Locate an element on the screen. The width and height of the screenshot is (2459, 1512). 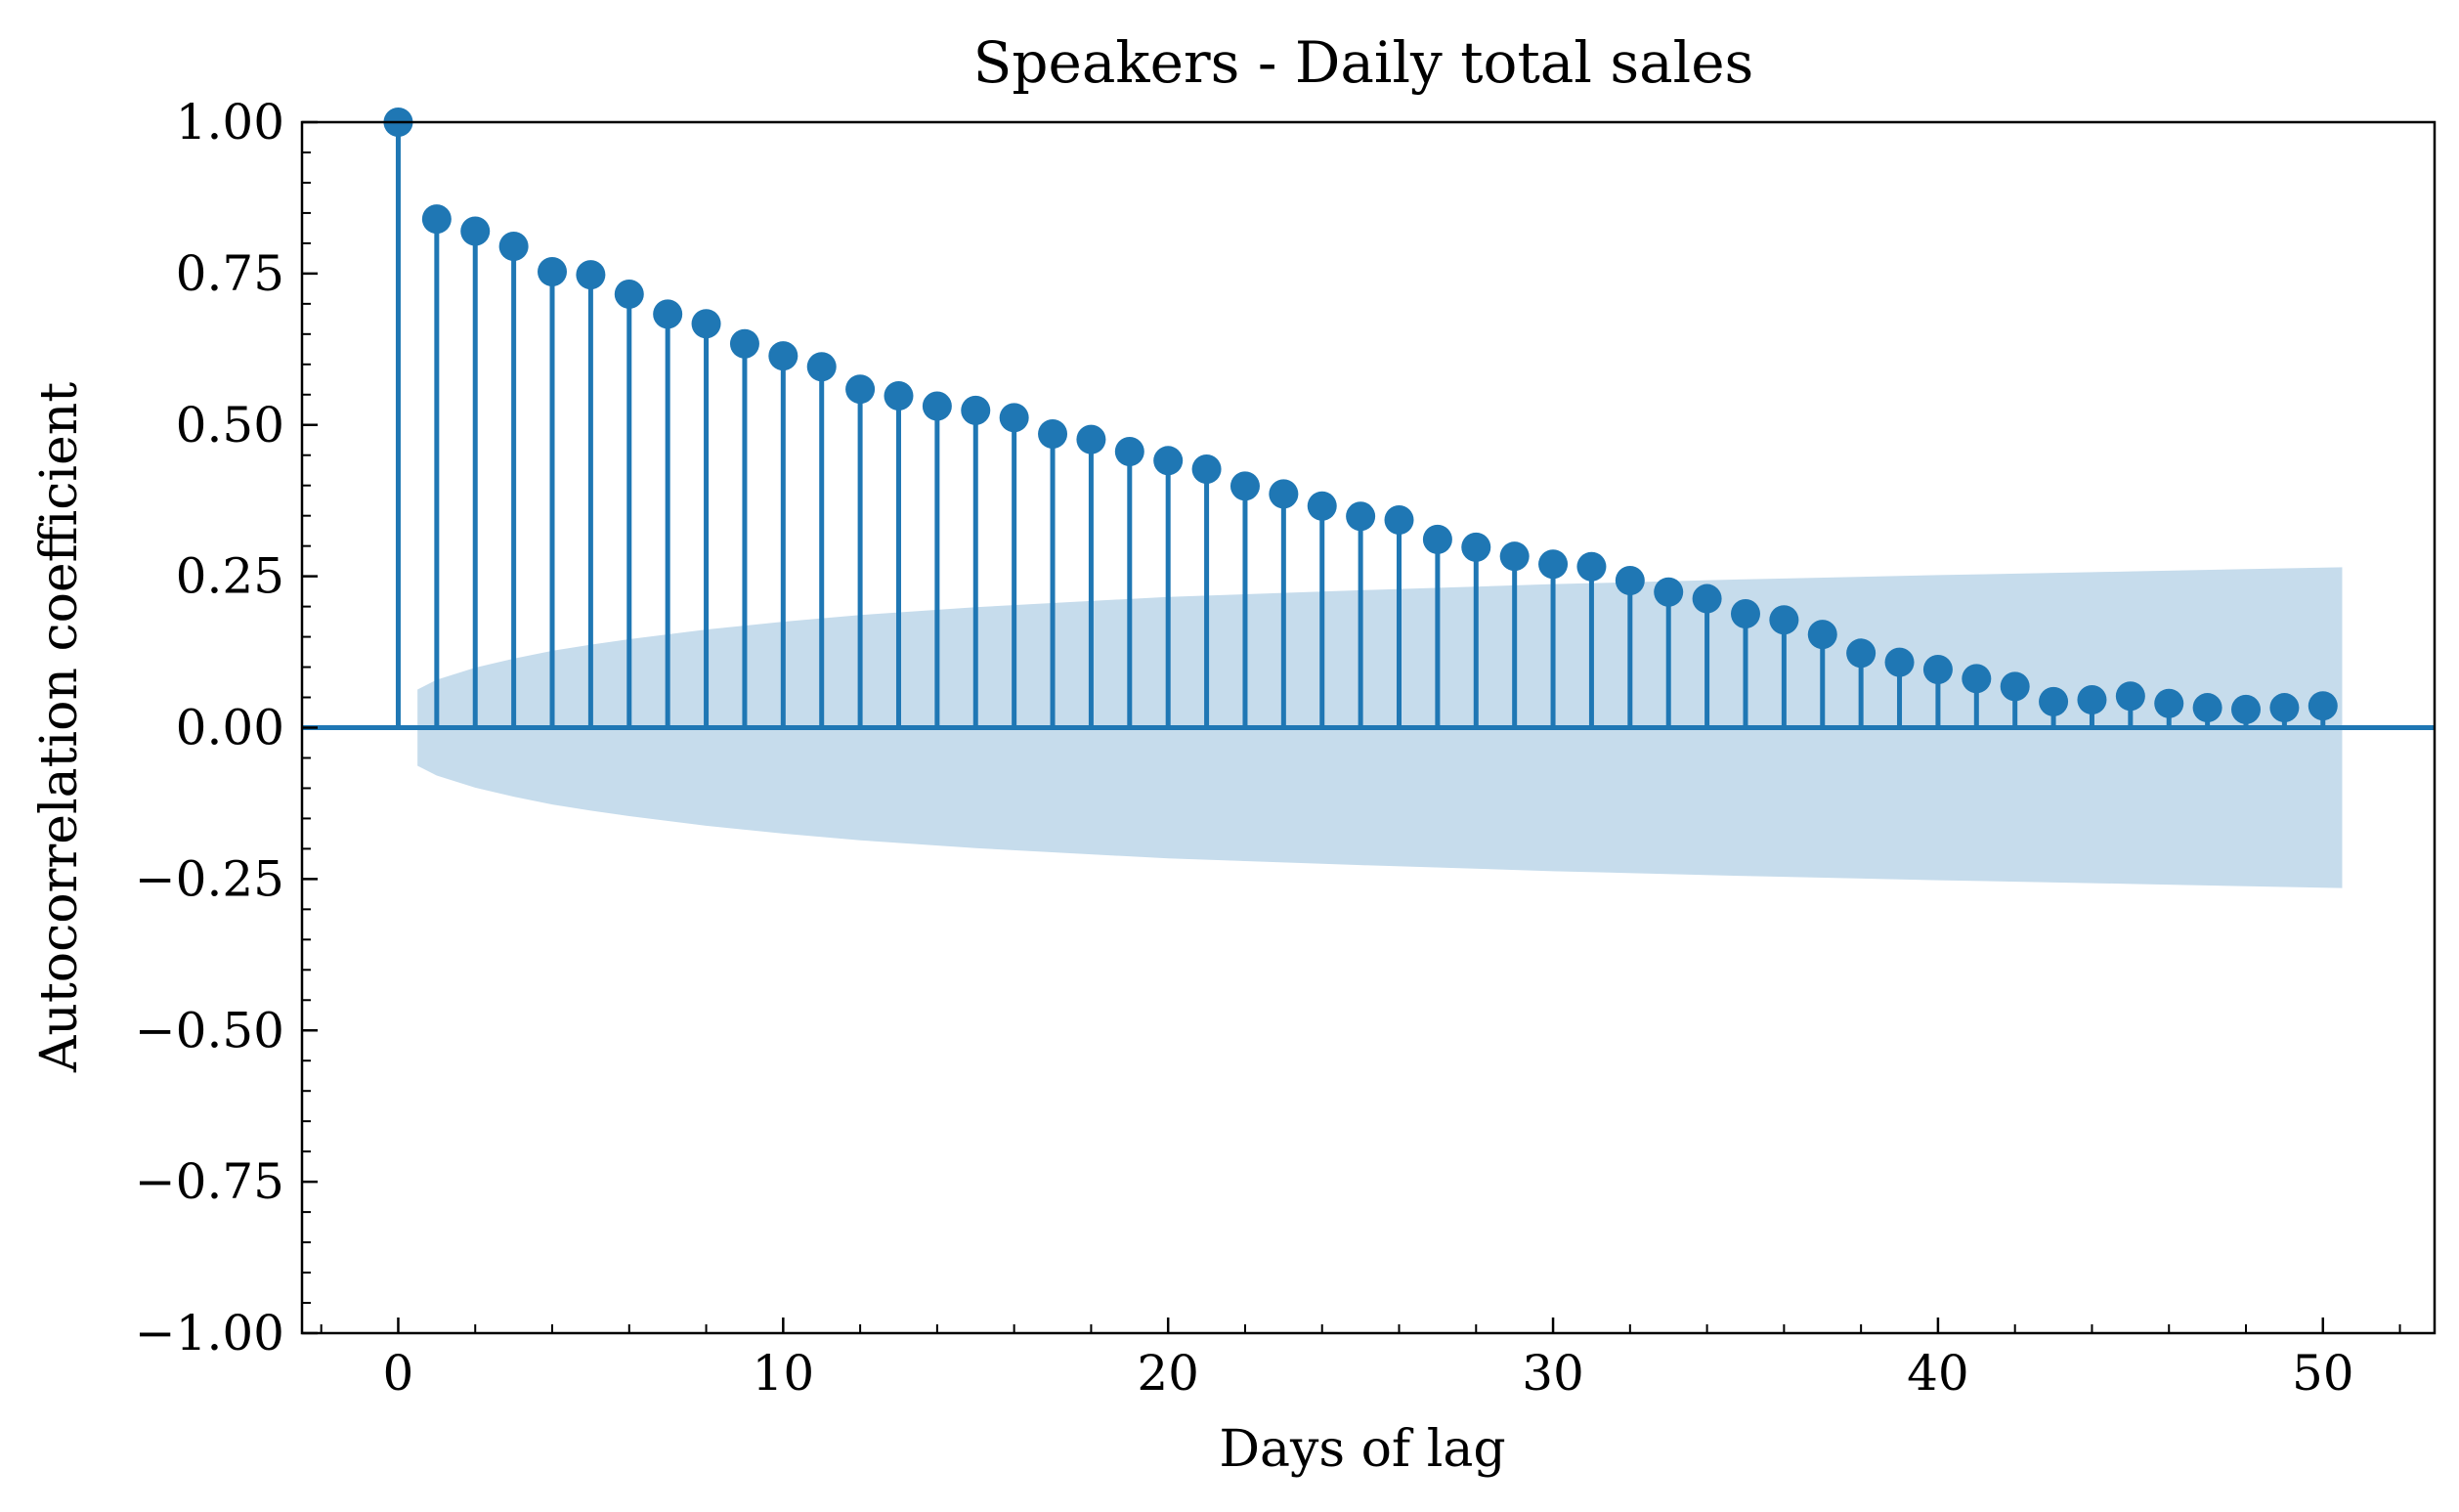
y-tick-label: 0.50 is located at coordinates (230, 425).